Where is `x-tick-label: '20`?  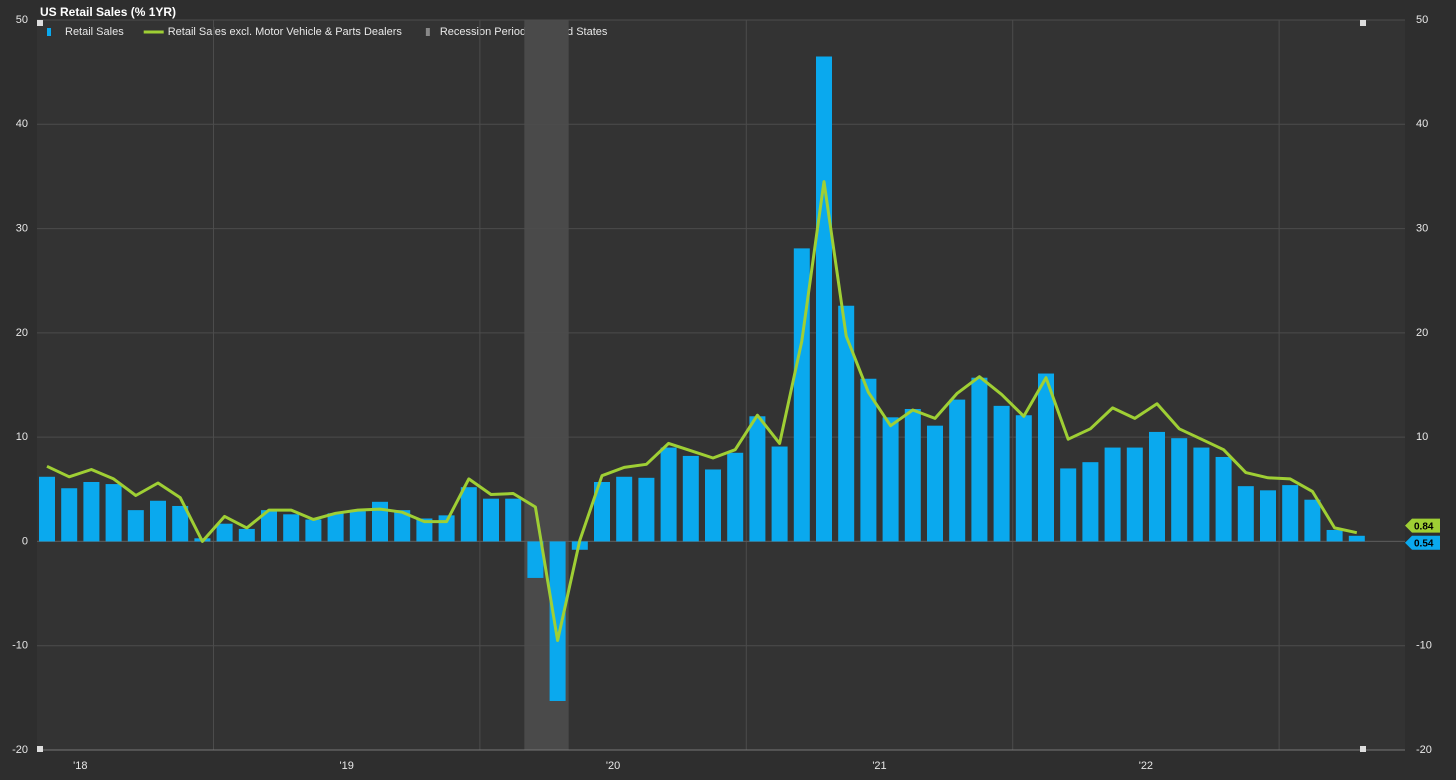
x-tick-label: '20 is located at coordinates (613, 766).